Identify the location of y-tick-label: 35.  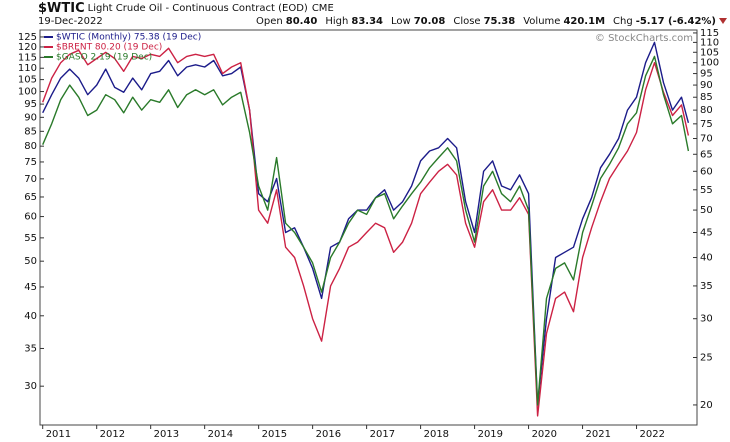
(30, 348).